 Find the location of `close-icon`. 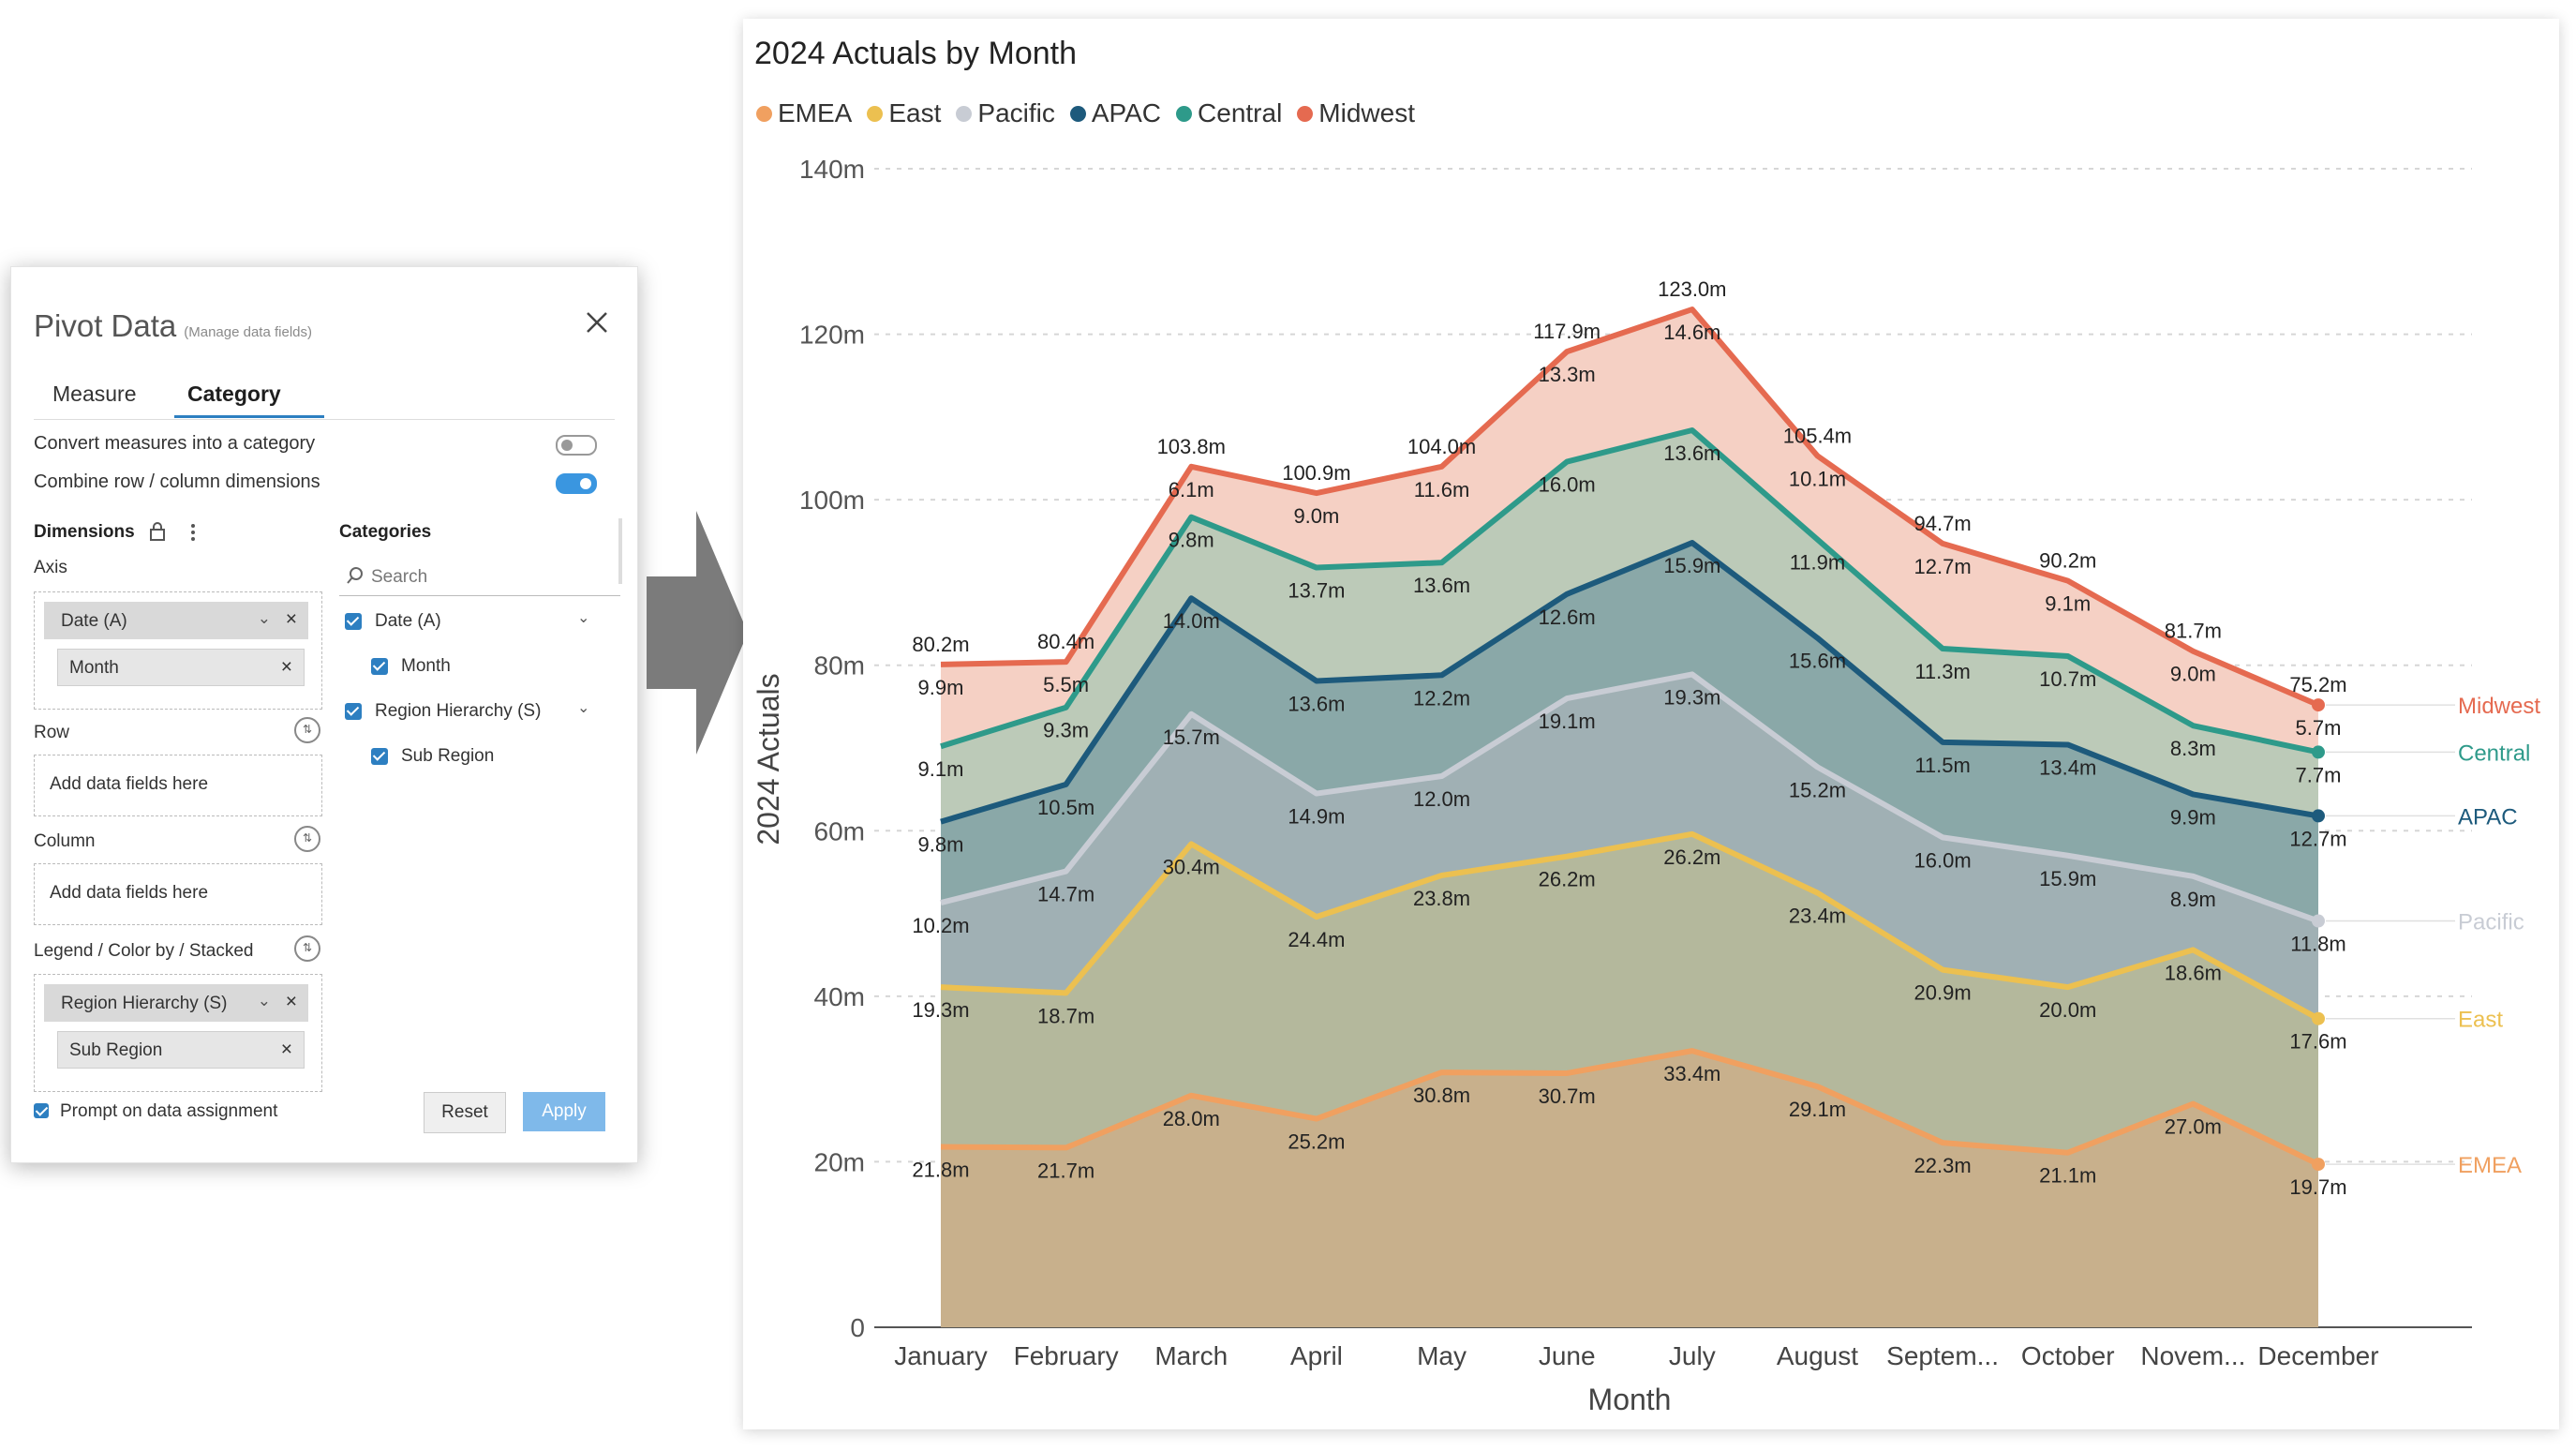

close-icon is located at coordinates (597, 323).